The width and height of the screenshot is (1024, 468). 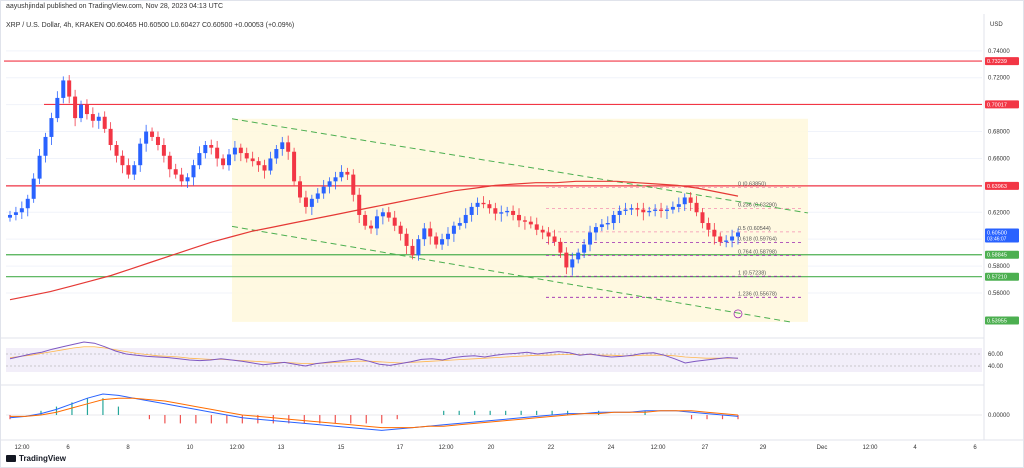 What do you see at coordinates (511, 274) in the screenshot?
I see `channel-lower-line` at bounding box center [511, 274].